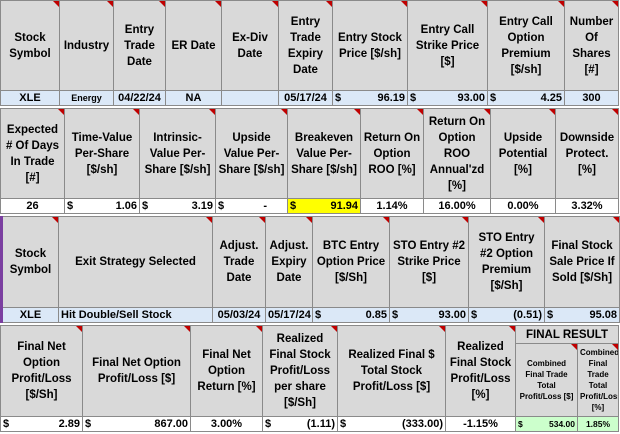 The height and width of the screenshot is (434, 620). What do you see at coordinates (239, 262) in the screenshot?
I see `header-adjust-trade-date: Adjust. Trade Date` at bounding box center [239, 262].